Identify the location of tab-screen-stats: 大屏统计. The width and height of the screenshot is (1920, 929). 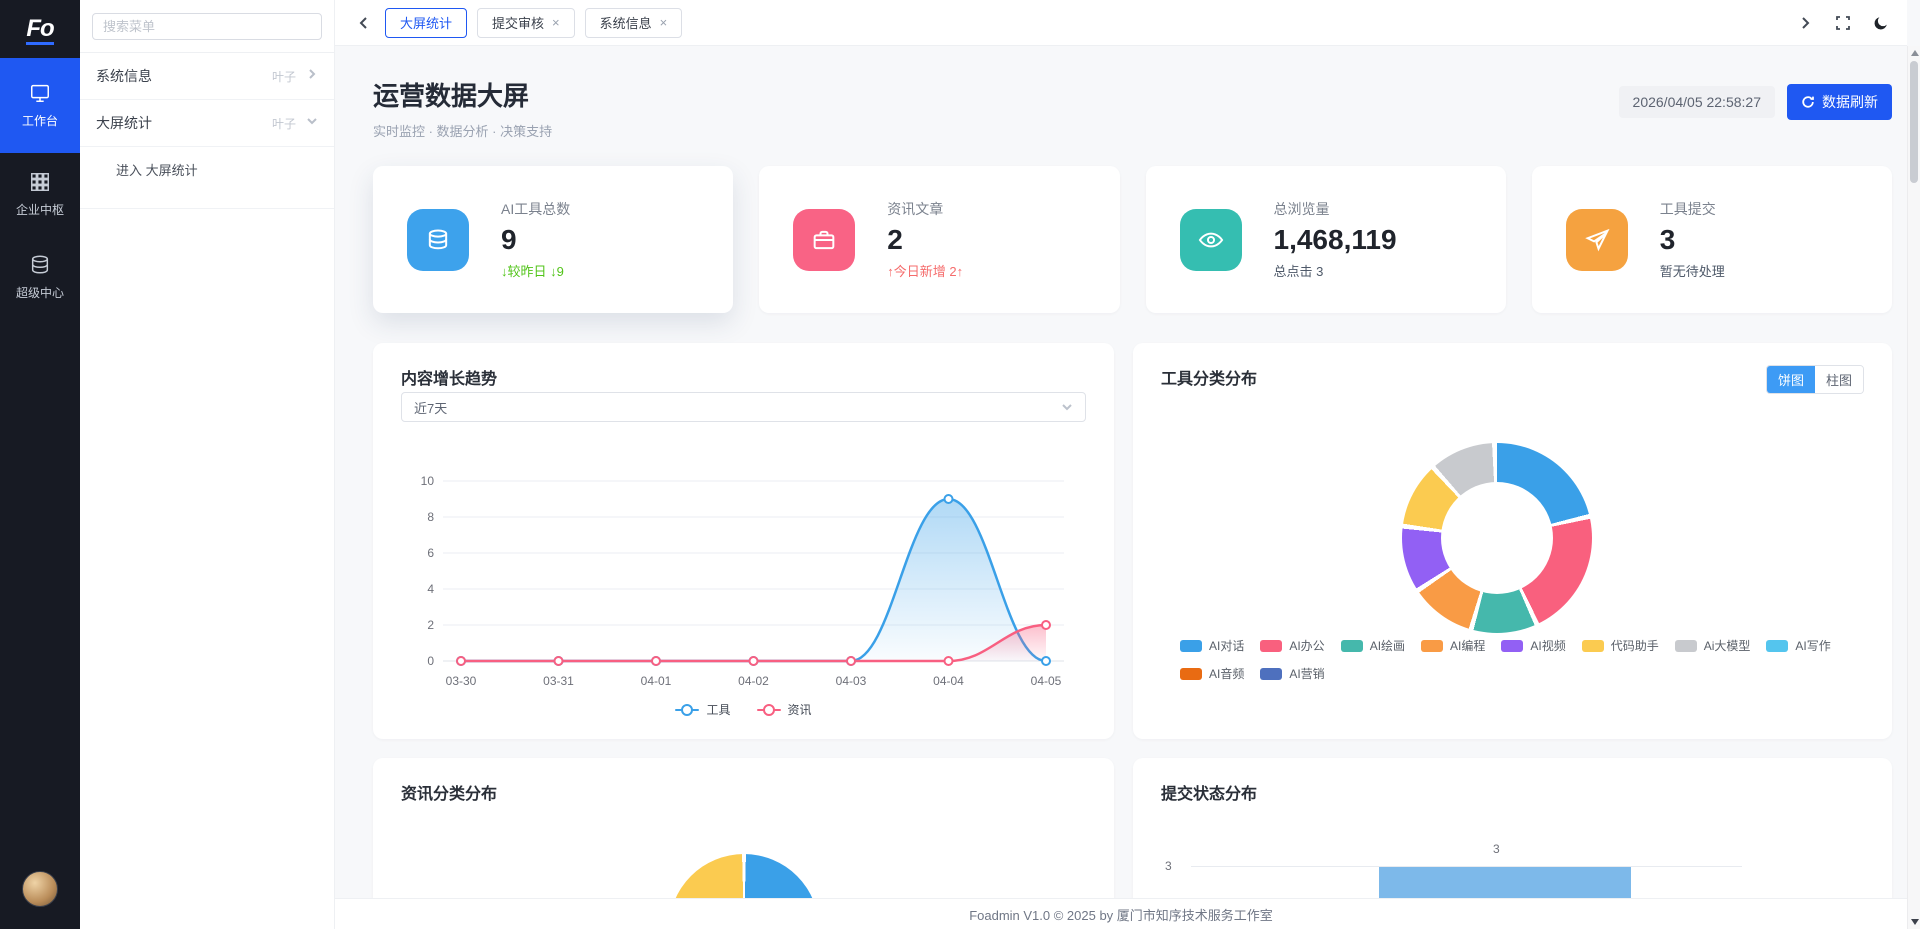
(426, 22).